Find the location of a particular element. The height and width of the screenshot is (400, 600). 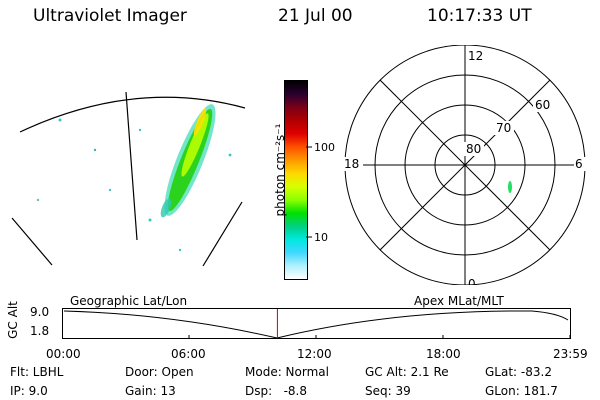

mode-info: Mode: Normal is located at coordinates (287, 372).